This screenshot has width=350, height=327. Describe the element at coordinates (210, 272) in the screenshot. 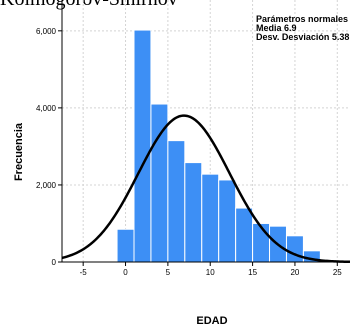

I see `x-tick-label: 10` at that location.